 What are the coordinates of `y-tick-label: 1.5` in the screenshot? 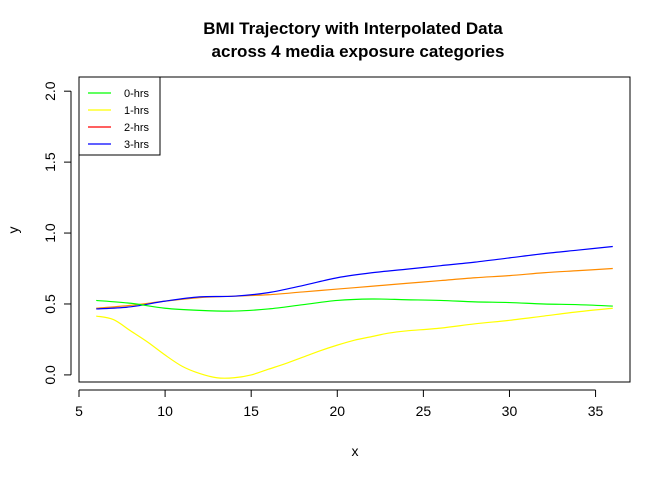 It's located at (50, 162).